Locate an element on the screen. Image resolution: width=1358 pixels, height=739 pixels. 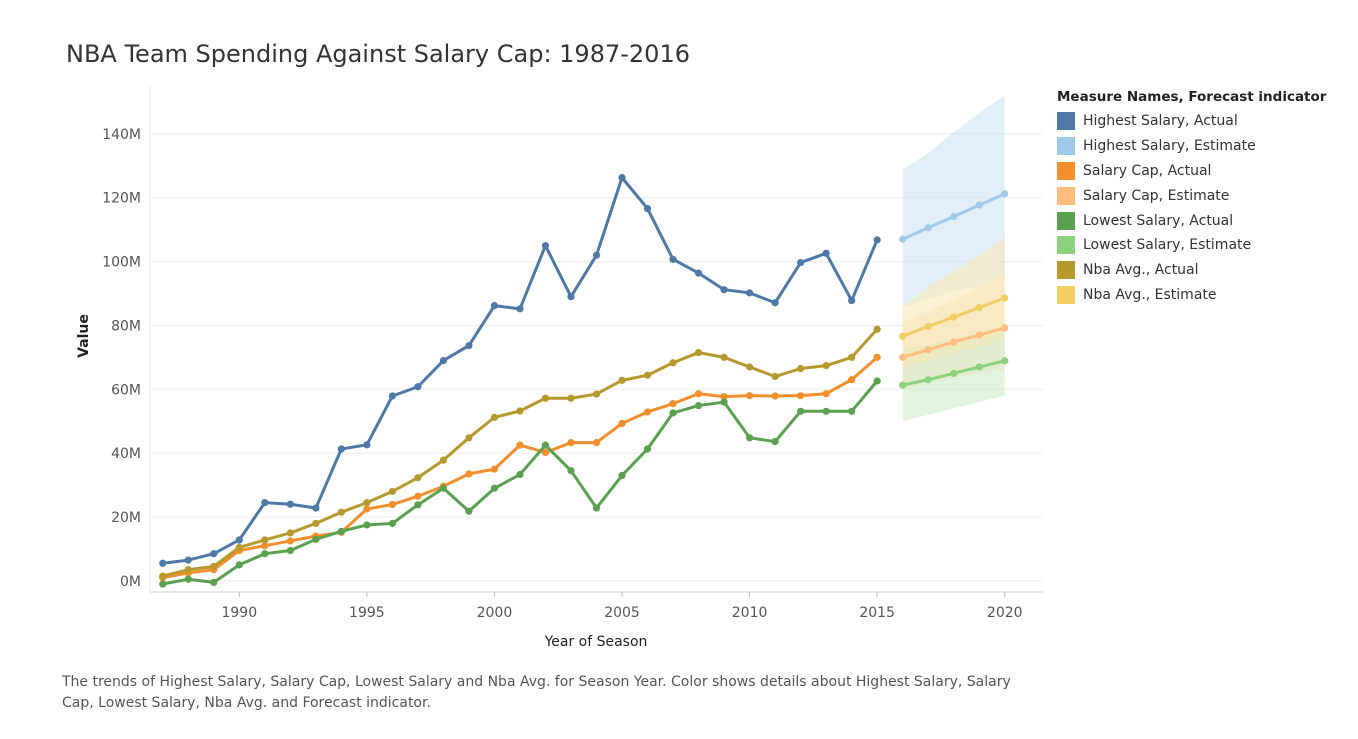
x-tick-label: 1995 is located at coordinates (367, 613).